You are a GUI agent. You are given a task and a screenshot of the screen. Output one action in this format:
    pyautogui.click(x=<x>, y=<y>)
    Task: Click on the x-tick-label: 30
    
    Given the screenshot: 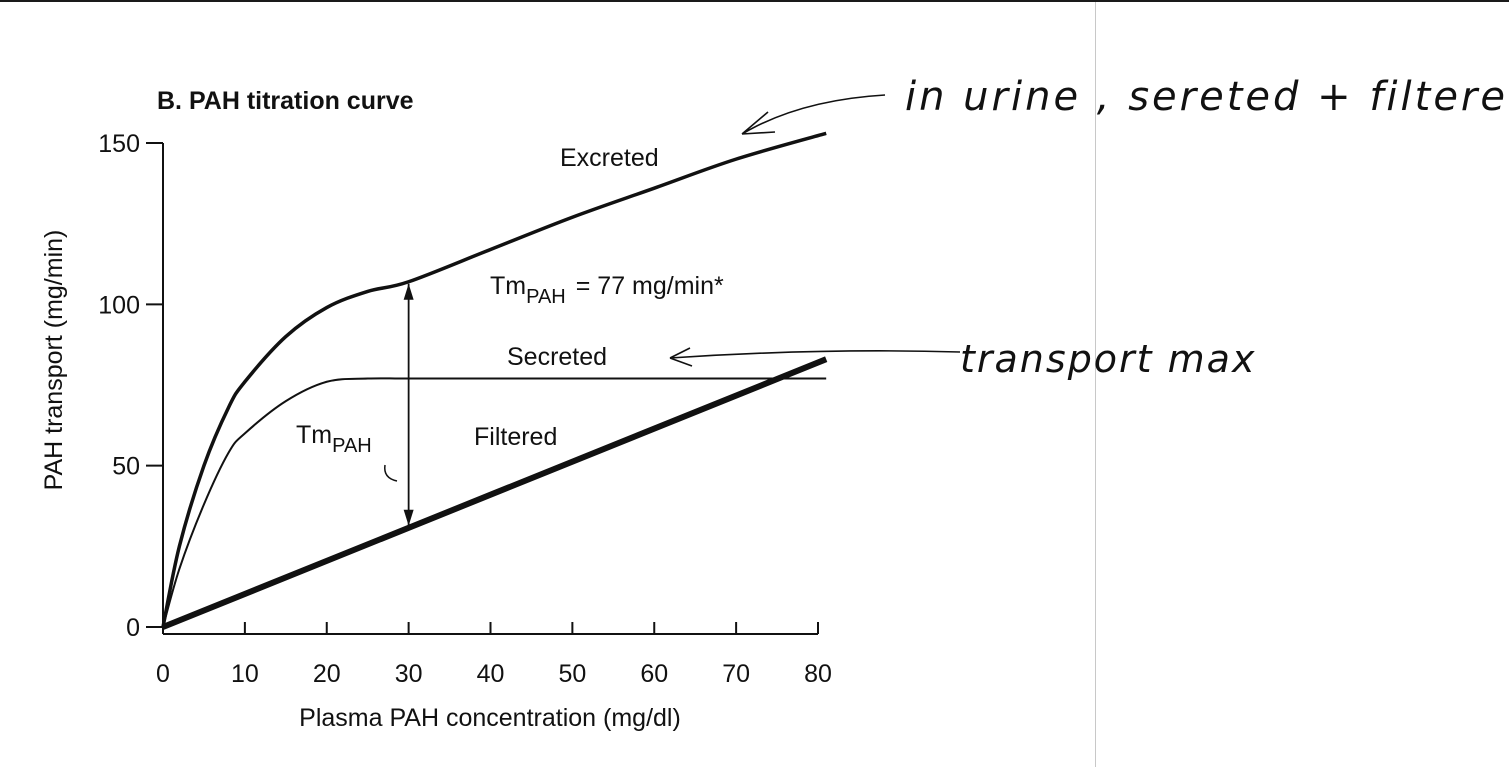 What is the action you would take?
    pyautogui.click(x=409, y=674)
    